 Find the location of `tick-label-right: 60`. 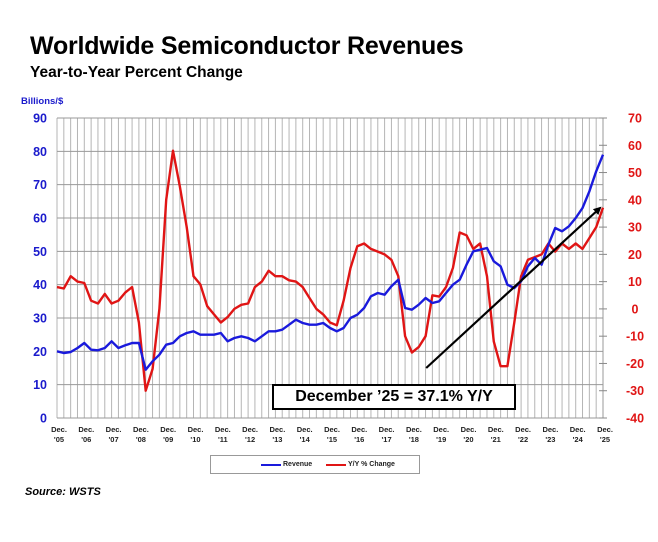

tick-label-right: 60 is located at coordinates (635, 146).